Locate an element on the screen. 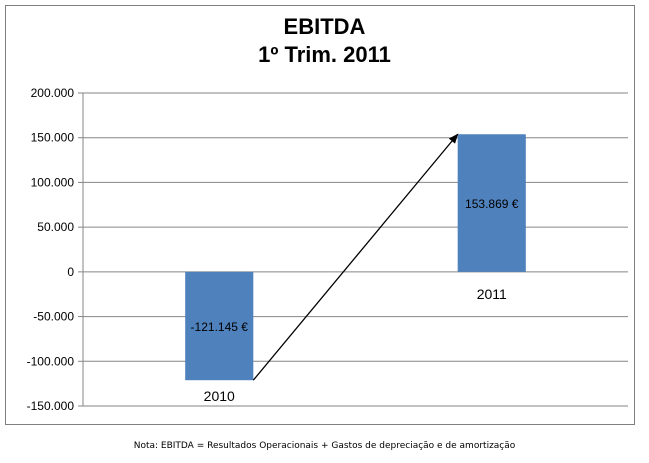 This screenshot has width=649, height=463. y-tick-label: 100.000 is located at coordinates (53, 182).